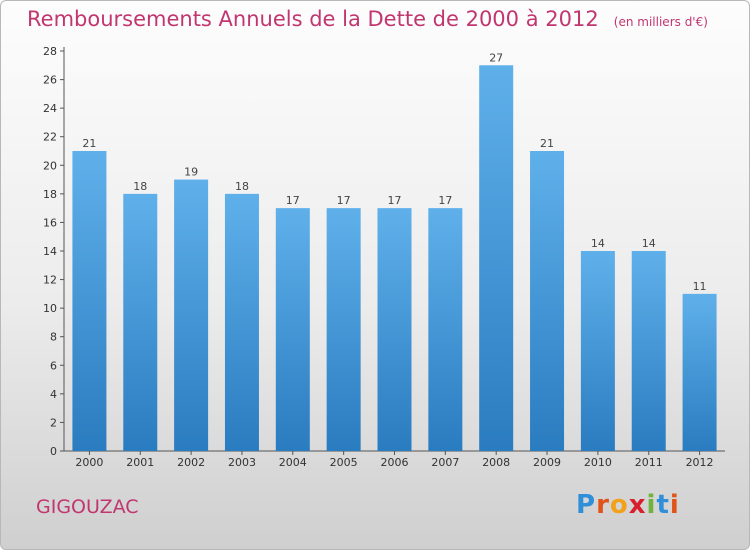 This screenshot has height=550, width=750. What do you see at coordinates (293, 462) in the screenshot?
I see `x-tick-label: 2004` at bounding box center [293, 462].